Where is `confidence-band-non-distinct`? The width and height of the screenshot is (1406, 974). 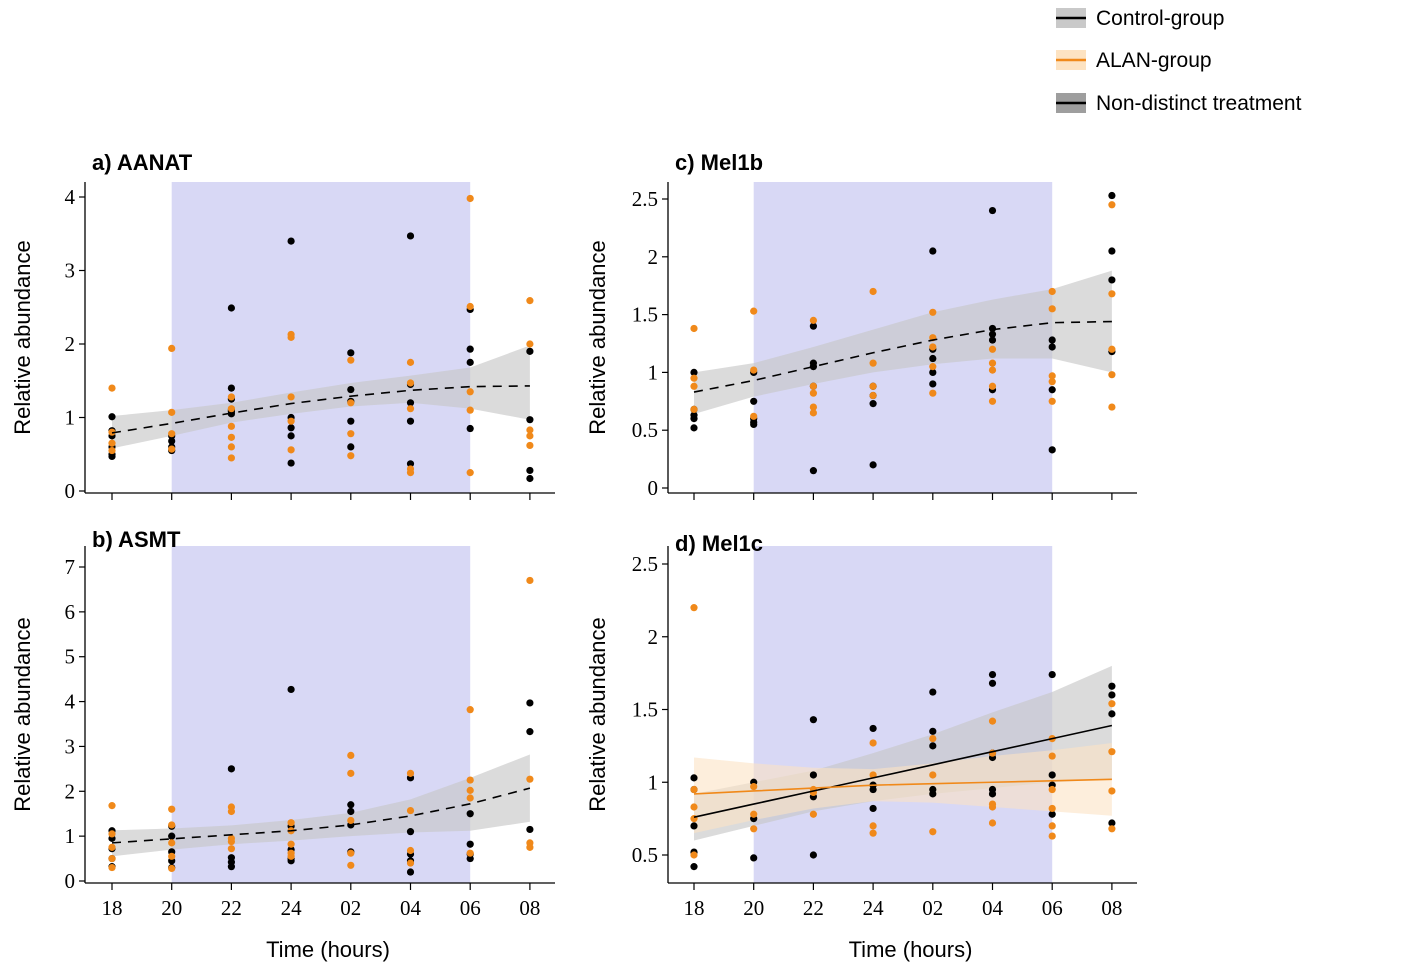 confidence-band-non-distinct is located at coordinates (321, 397).